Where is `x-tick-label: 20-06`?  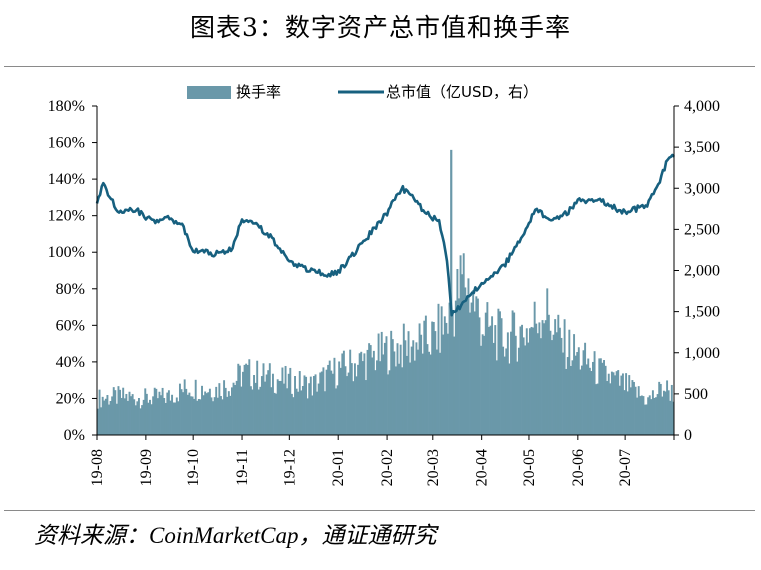
x-tick-label: 20-06 is located at coordinates (578, 467).